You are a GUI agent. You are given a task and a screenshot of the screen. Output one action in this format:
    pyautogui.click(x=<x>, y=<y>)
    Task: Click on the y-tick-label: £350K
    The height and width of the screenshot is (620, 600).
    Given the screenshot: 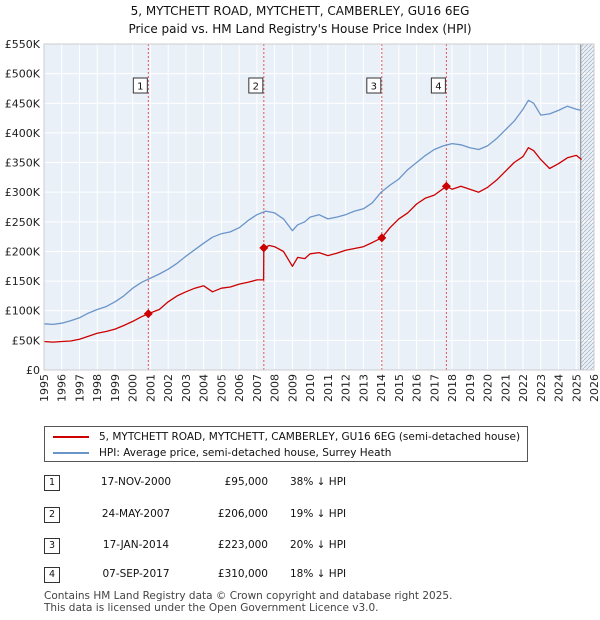 What is the action you would take?
    pyautogui.click(x=23, y=163)
    